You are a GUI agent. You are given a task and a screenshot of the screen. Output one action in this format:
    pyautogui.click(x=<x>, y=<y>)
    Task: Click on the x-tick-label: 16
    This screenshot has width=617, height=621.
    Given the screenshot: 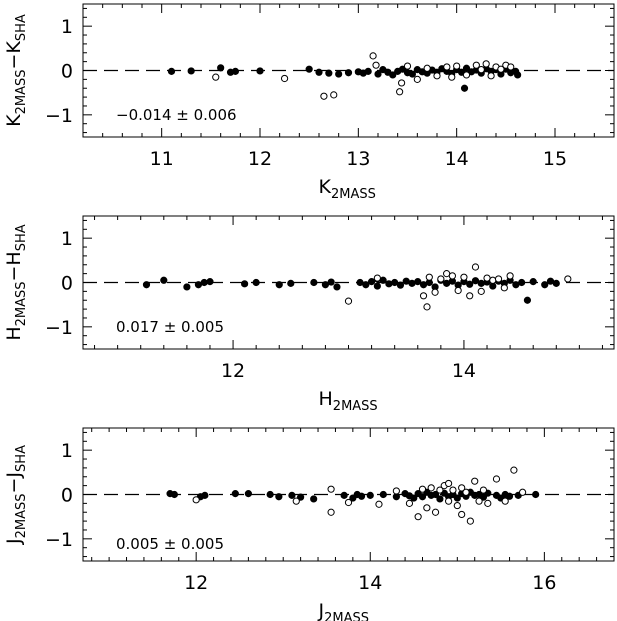 What is the action you would take?
    pyautogui.click(x=544, y=583)
    